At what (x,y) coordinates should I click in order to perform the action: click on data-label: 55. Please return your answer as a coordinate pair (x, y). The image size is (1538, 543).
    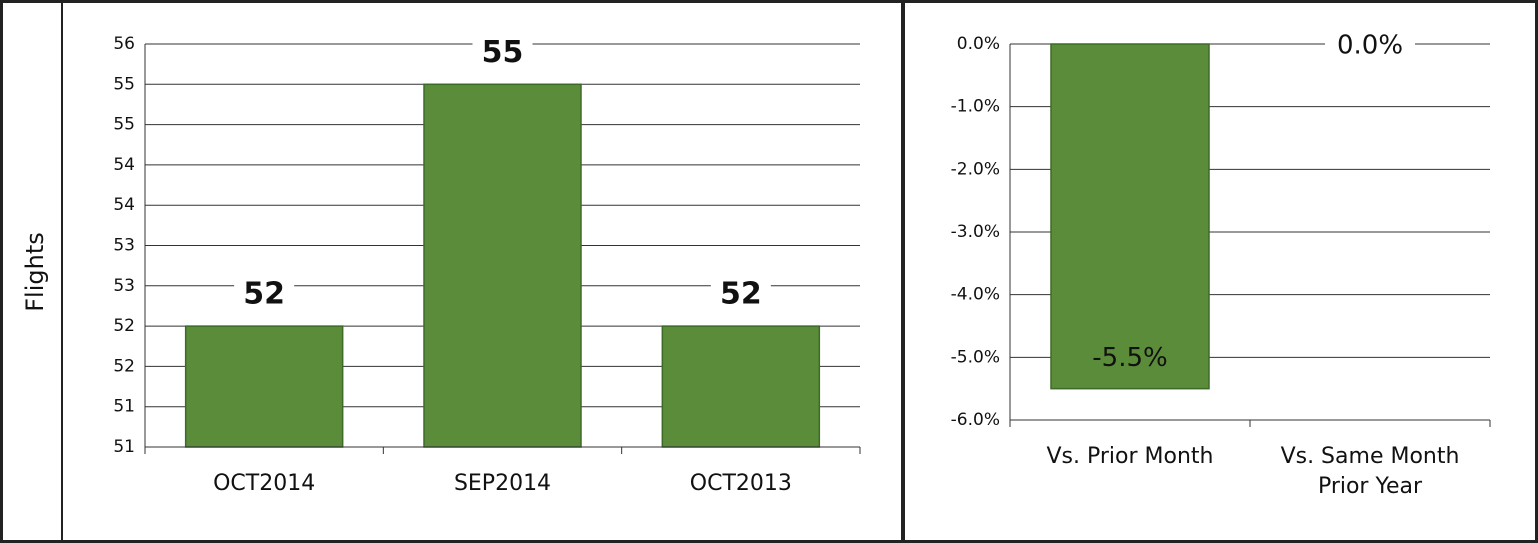
    Looking at the image, I should click on (503, 52).